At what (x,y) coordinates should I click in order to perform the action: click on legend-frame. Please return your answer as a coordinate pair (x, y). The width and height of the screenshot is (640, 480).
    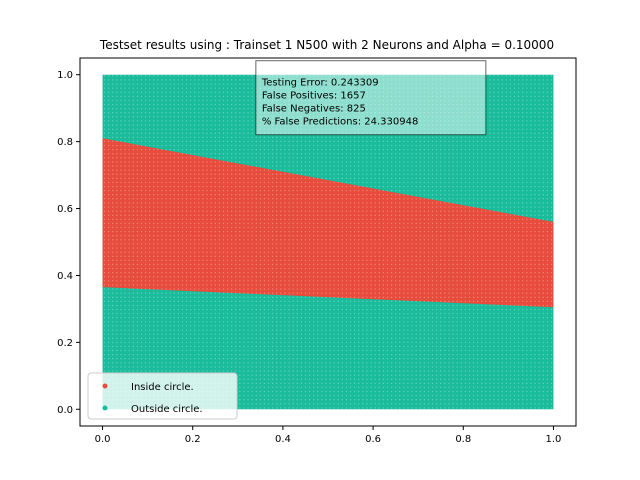
    Looking at the image, I should click on (162, 396).